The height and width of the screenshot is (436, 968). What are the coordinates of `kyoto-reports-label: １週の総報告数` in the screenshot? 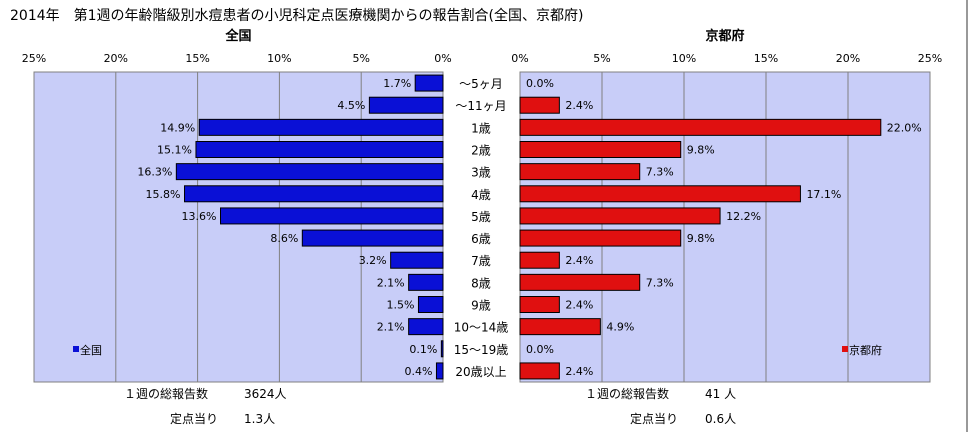 It's located at (627, 394).